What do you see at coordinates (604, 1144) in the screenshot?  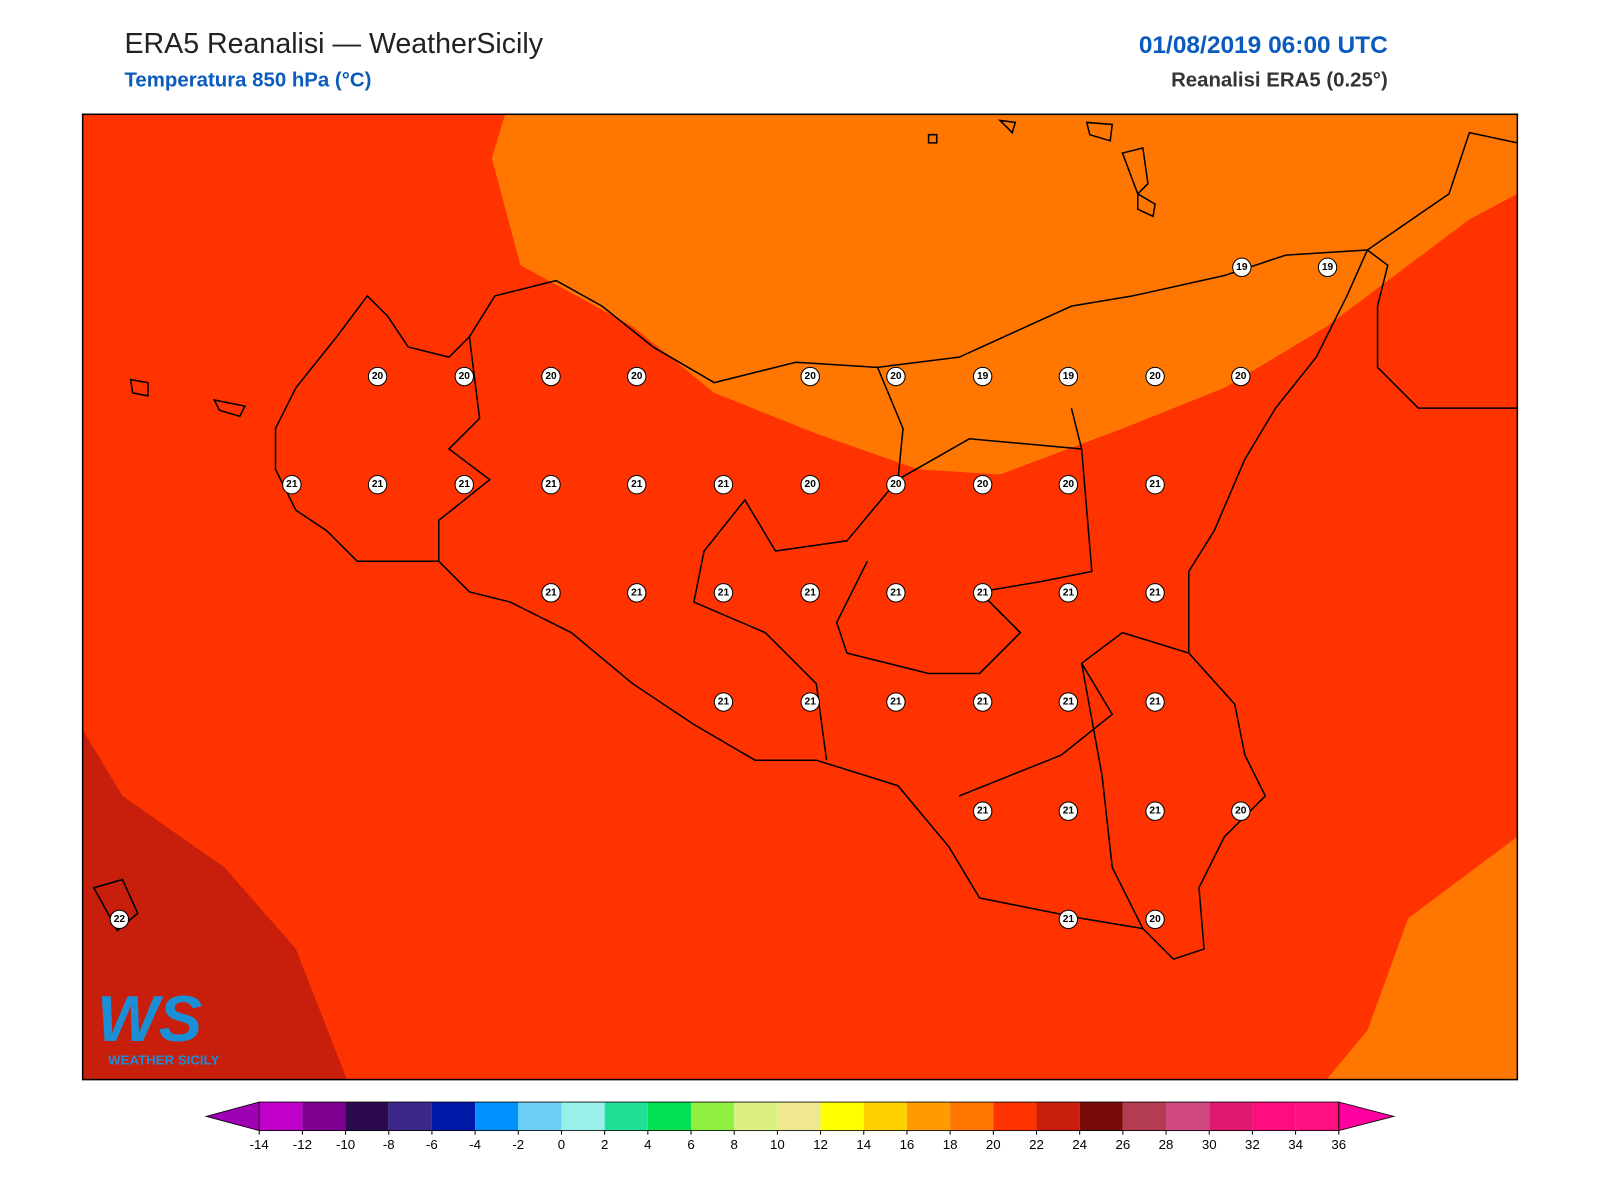 I see `colorbar-tick-label: 2` at bounding box center [604, 1144].